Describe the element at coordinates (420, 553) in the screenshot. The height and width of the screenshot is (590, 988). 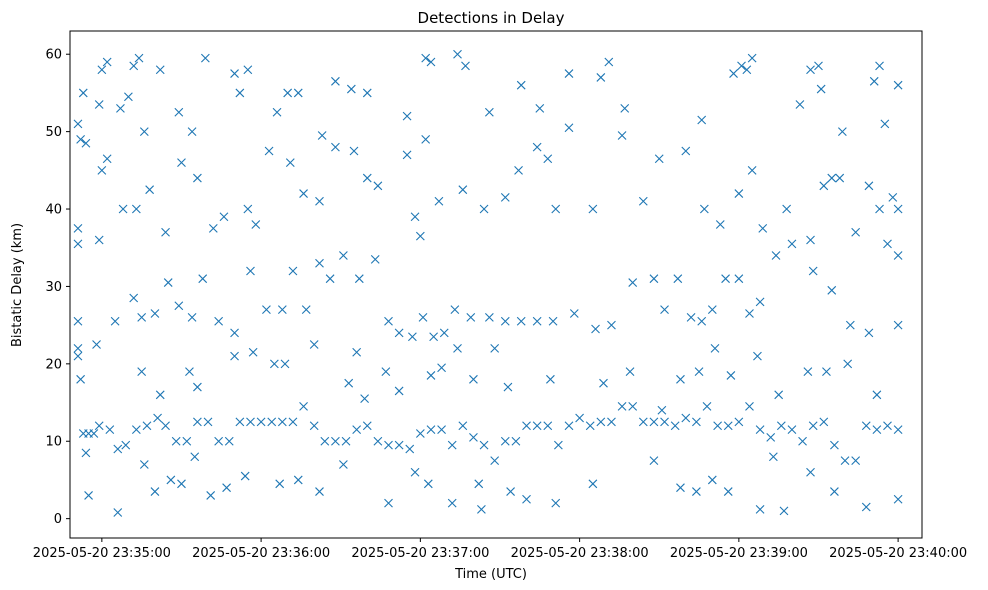
I see `x-tick-label: 2025-05-20 23:37:00` at that location.